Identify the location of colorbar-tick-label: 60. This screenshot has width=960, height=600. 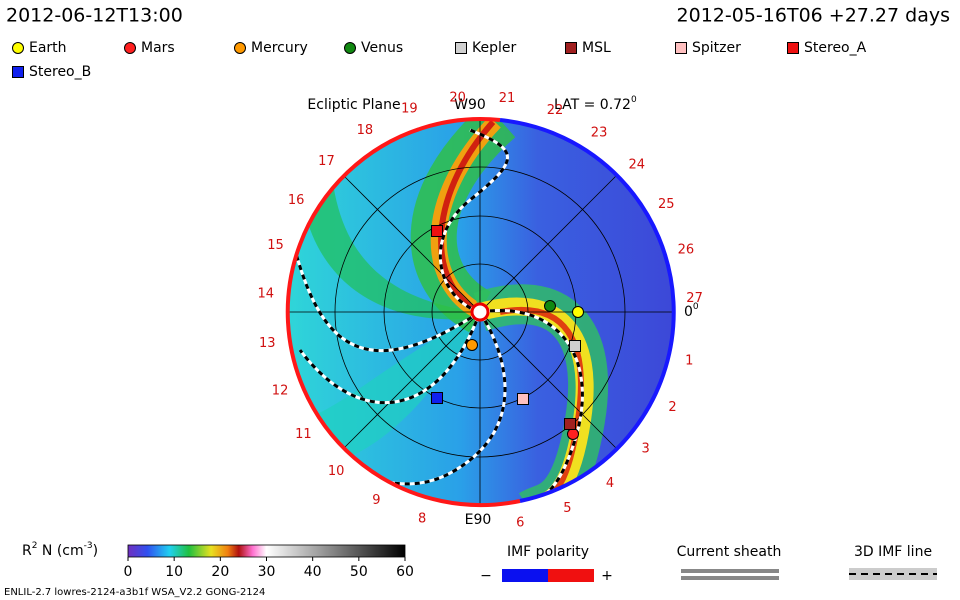
(405, 572).